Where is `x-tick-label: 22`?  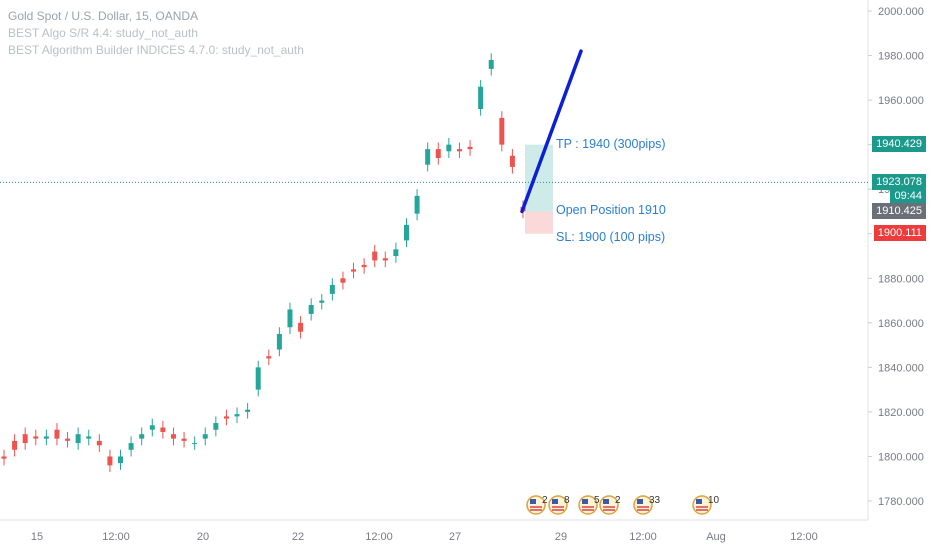
x-tick-label: 22 is located at coordinates (298, 537).